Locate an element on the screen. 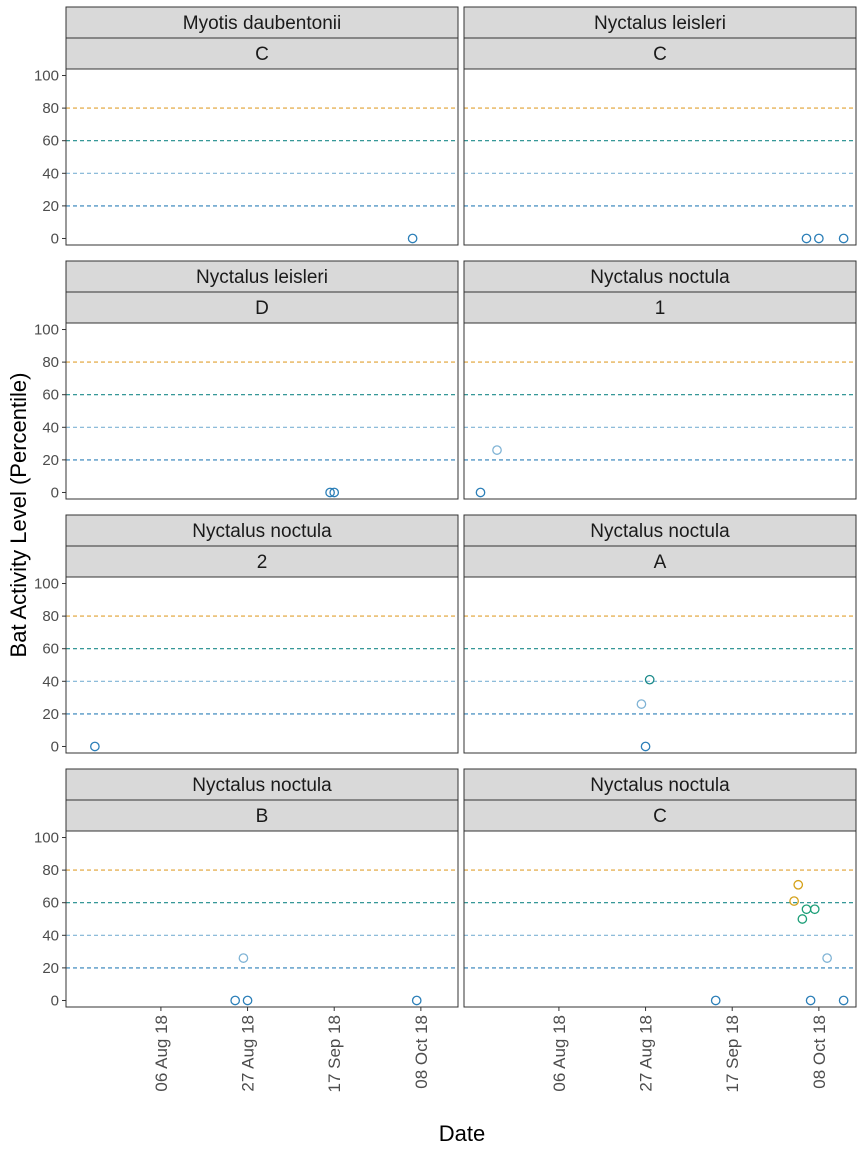  facet-panel: Nyctalus noctula B 0 20 40 60 80 100 is located at coordinates (246, 888).